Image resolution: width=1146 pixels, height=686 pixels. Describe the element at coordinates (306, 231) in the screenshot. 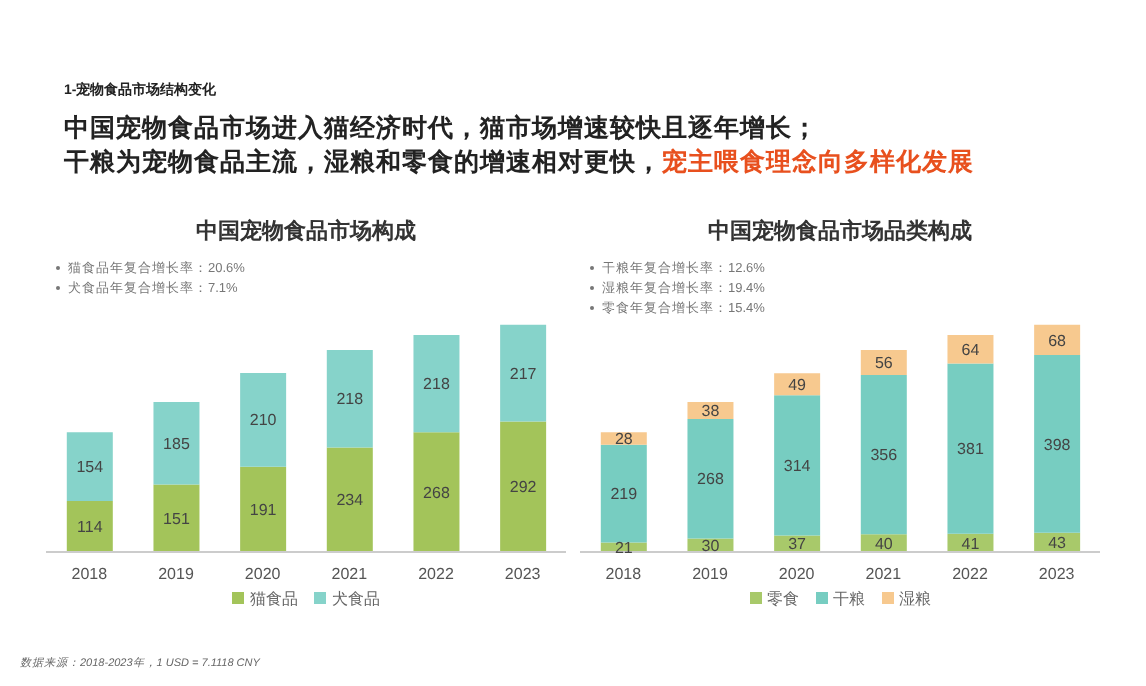

I see `chart-title: 中国宠物食品市场构成` at that location.